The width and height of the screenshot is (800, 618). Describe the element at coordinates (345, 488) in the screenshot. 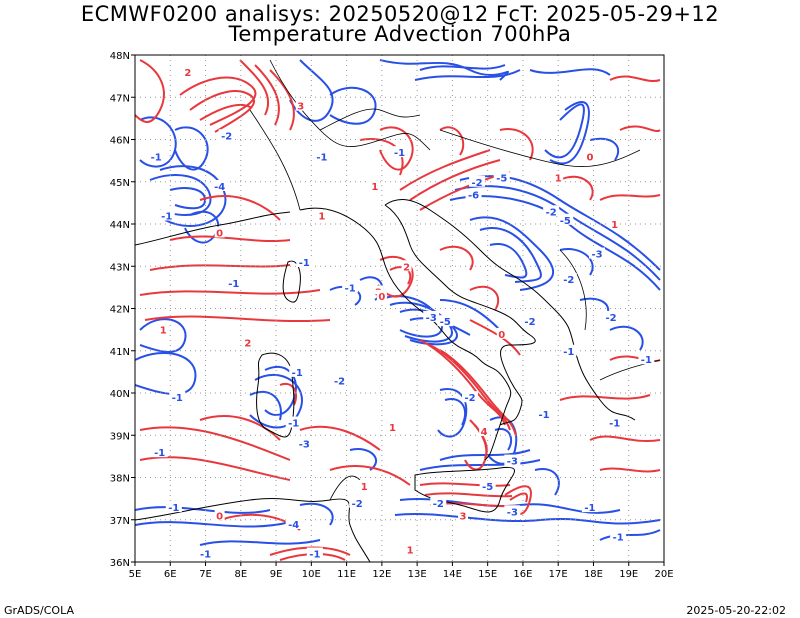

I see `tunisia-border` at that location.